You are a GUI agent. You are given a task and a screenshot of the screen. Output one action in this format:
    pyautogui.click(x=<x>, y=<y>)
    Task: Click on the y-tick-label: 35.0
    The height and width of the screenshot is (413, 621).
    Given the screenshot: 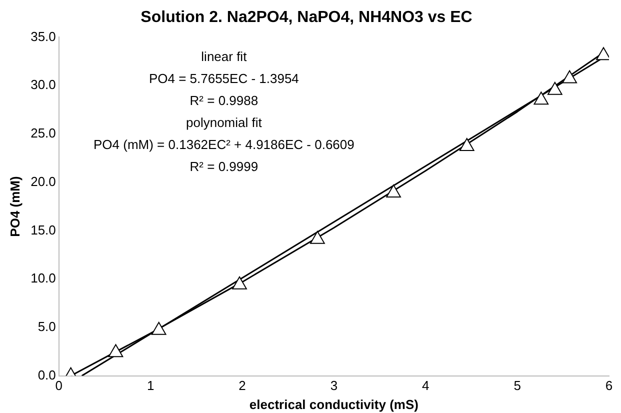 What is the action you would take?
    pyautogui.click(x=43, y=36)
    